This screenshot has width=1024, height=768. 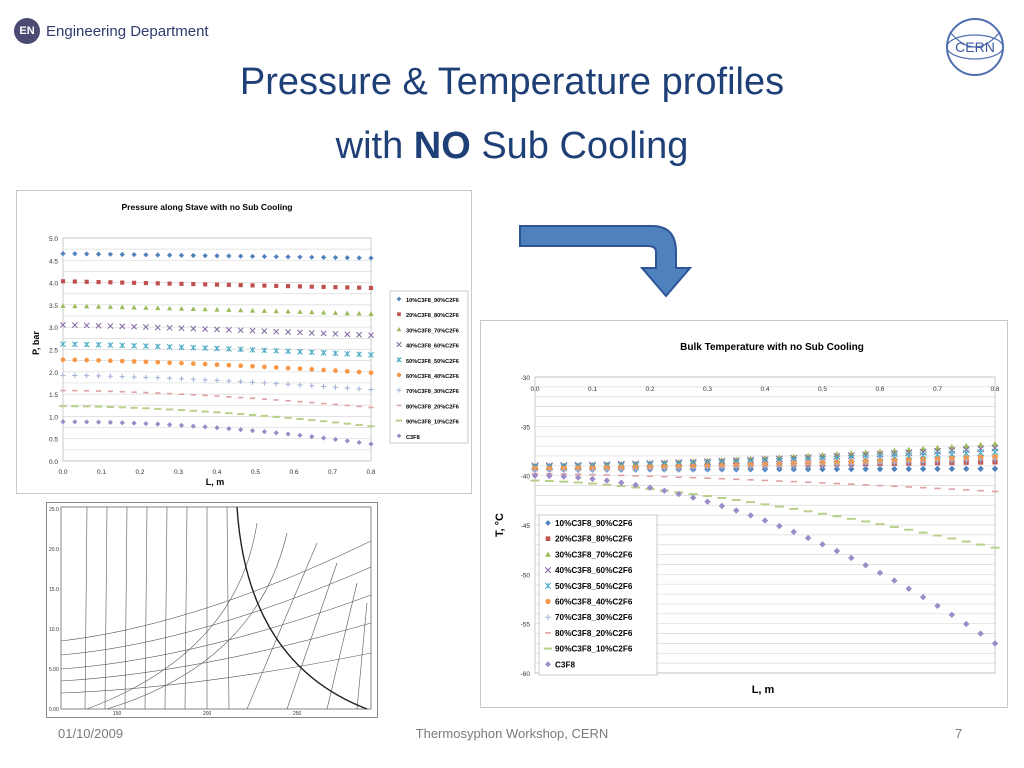 What do you see at coordinates (53, 261) in the screenshot?
I see `y-tick-label: 4.5` at bounding box center [53, 261].